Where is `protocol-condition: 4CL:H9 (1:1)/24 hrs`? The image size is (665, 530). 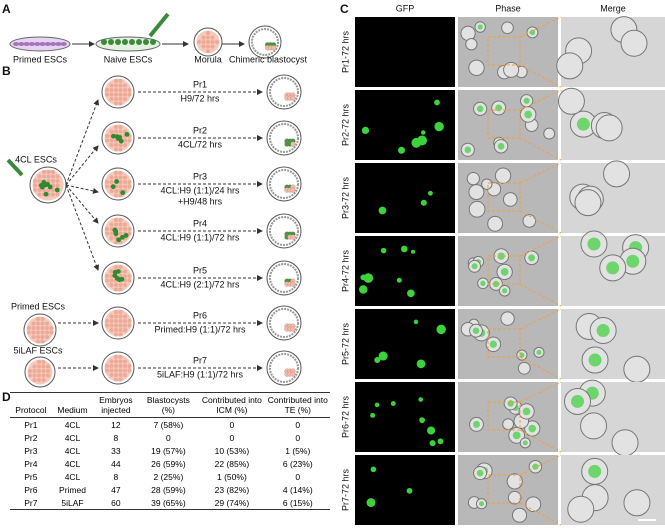 protocol-condition: 4CL:H9 (1:1)/24 hrs is located at coordinates (200, 190).